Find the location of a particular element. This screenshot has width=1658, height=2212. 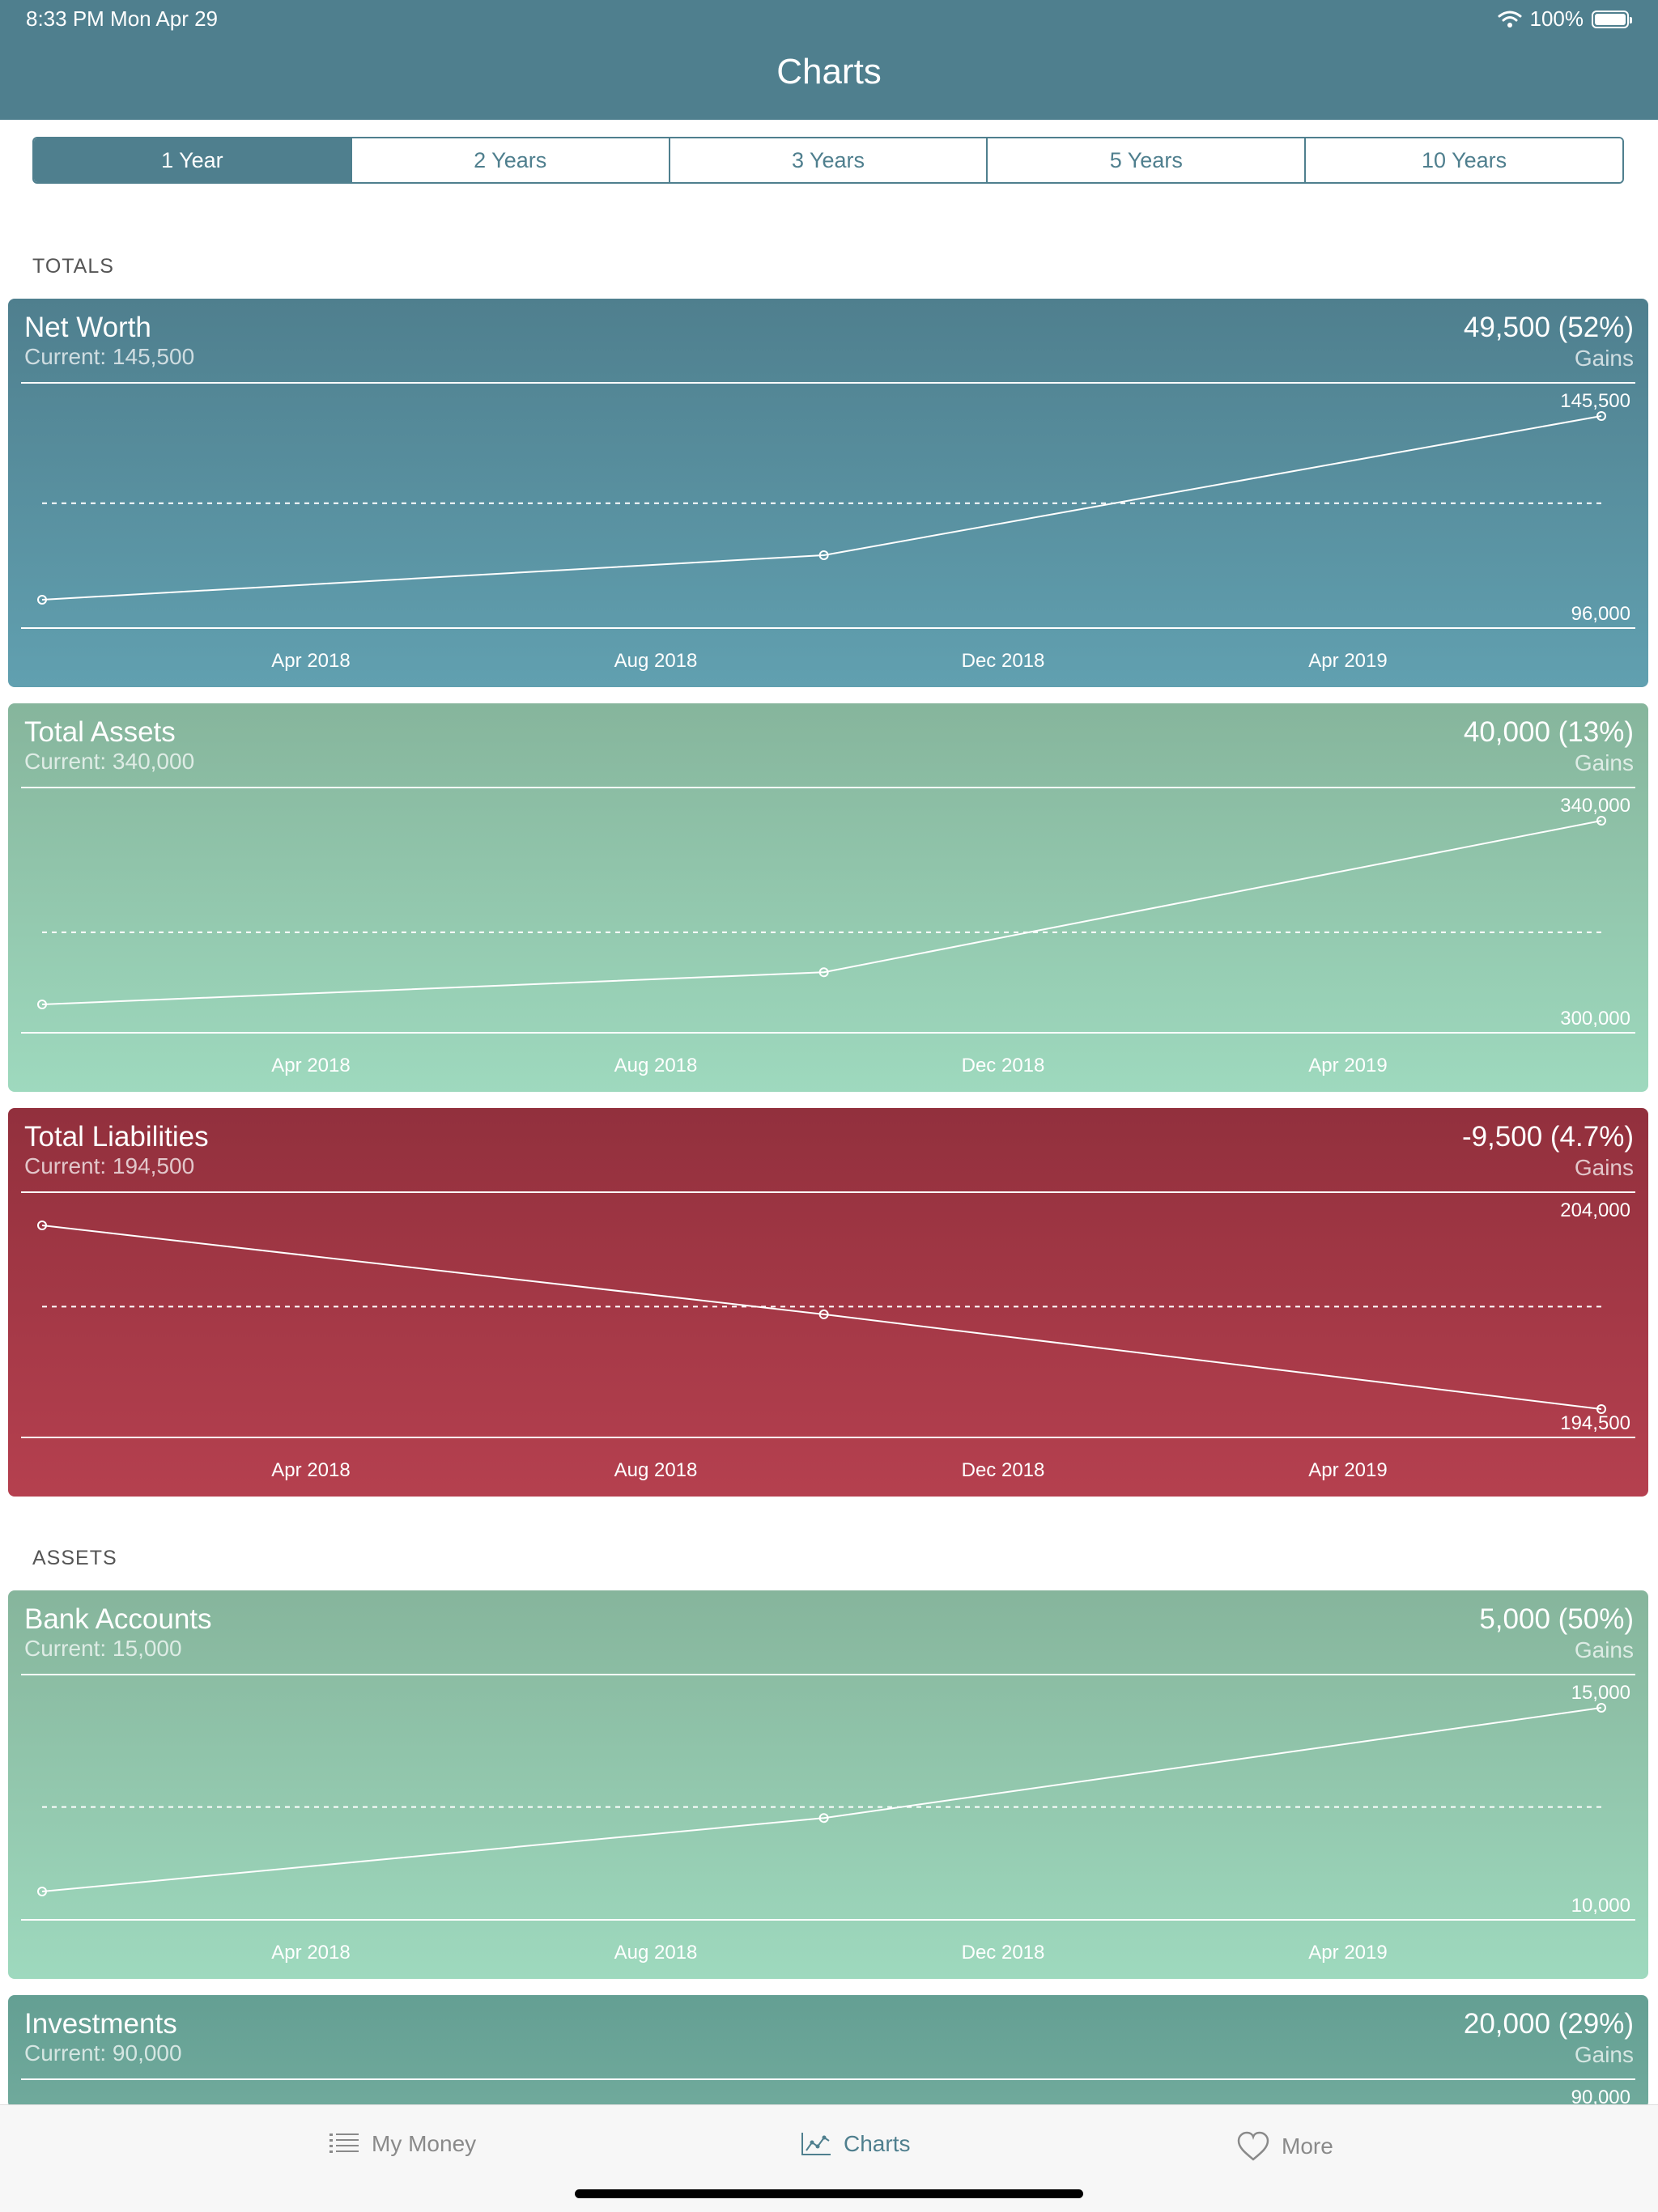

y-max-label: 340,000 is located at coordinates (1595, 806).